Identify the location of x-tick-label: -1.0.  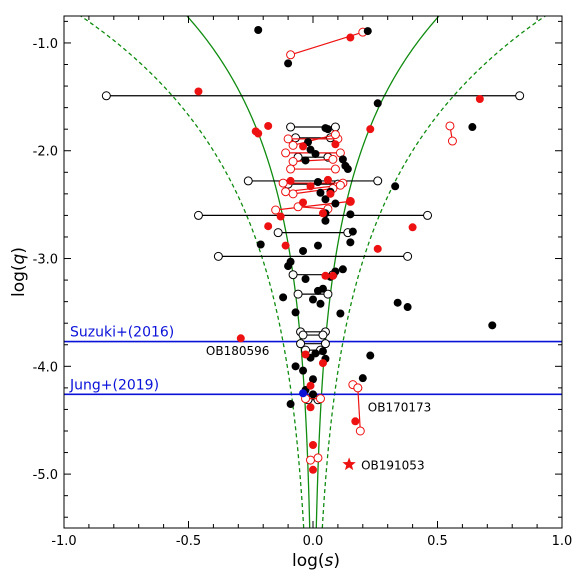
(63, 541).